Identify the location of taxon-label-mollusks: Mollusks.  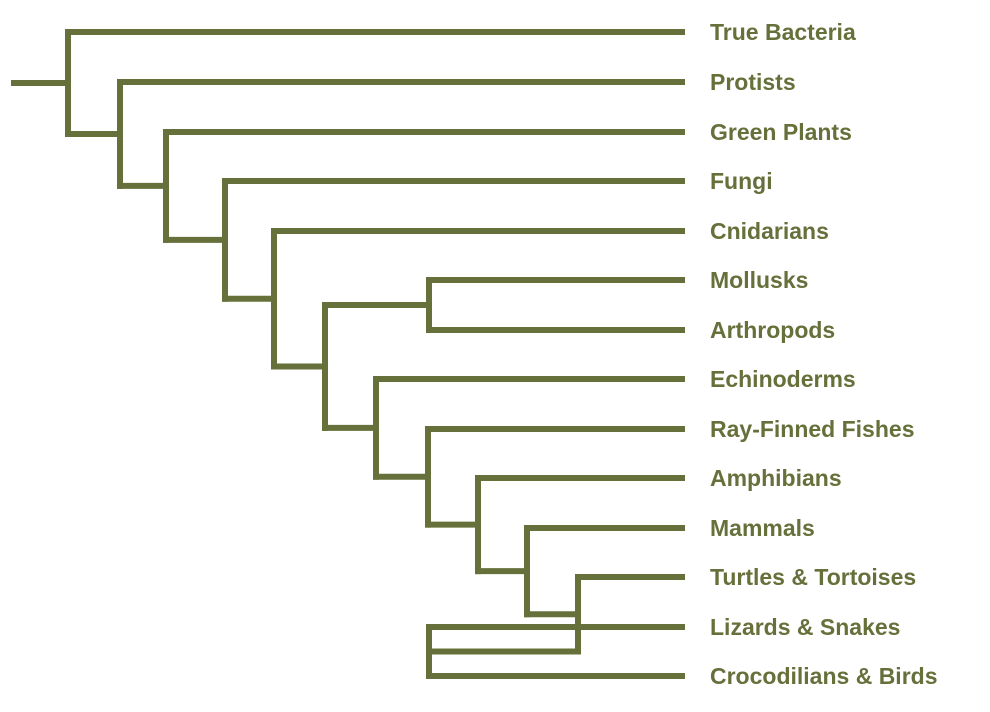
(759, 280).